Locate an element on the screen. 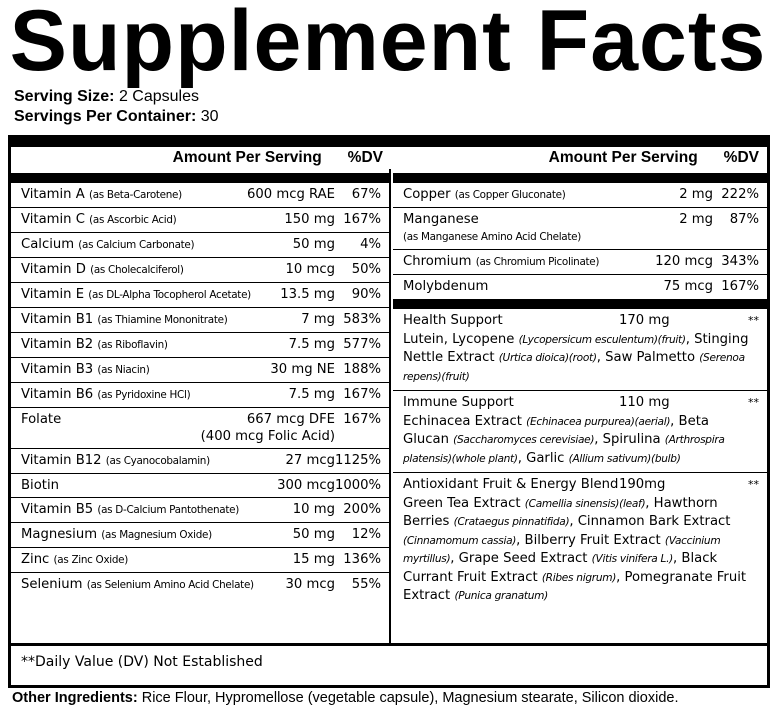 The height and width of the screenshot is (720, 776). ingredient-latin-name: (Crataegus pinnatifida) is located at coordinates (511, 522).